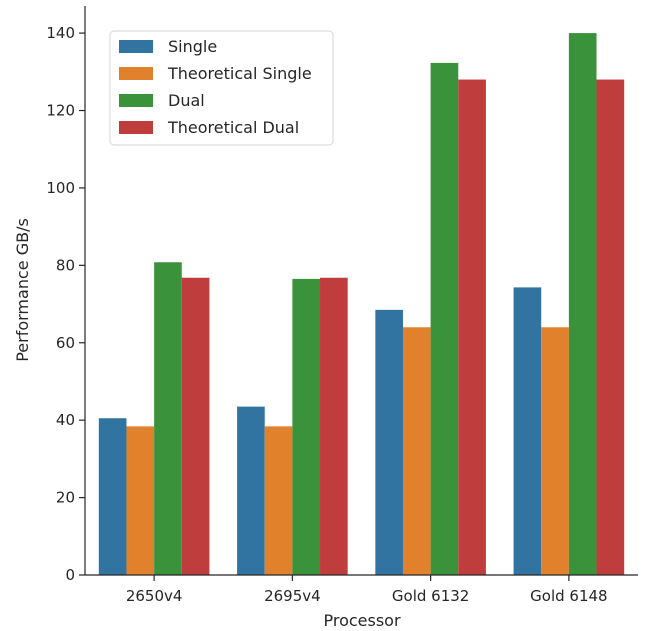 This screenshot has height=631, width=646. I want to click on y-axis-label: Performance GB/s, so click(22, 290).